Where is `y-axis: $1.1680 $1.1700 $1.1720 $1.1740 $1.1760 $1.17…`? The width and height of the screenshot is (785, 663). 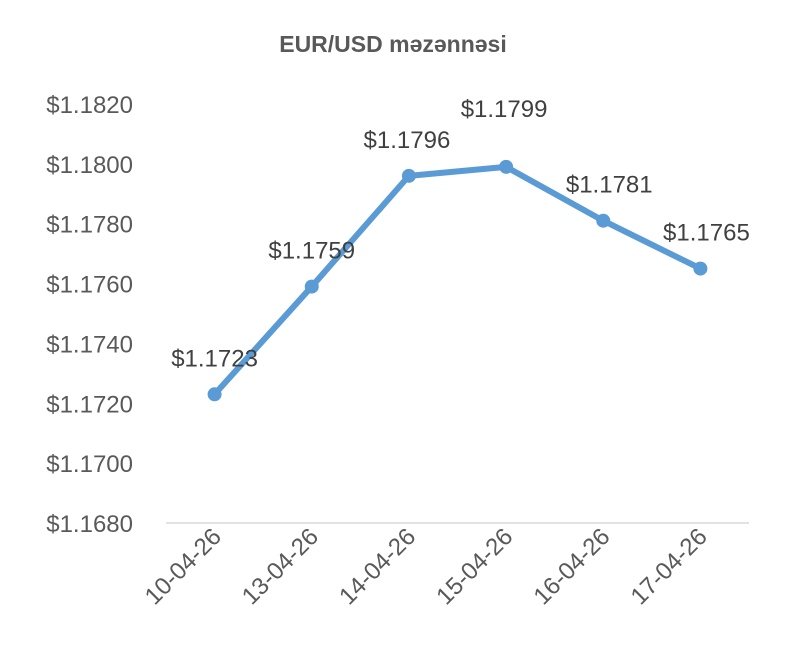 y-axis: $1.1680 $1.1700 $1.1720 $1.1740 $1.1760 $1.17… is located at coordinates (89, 315).